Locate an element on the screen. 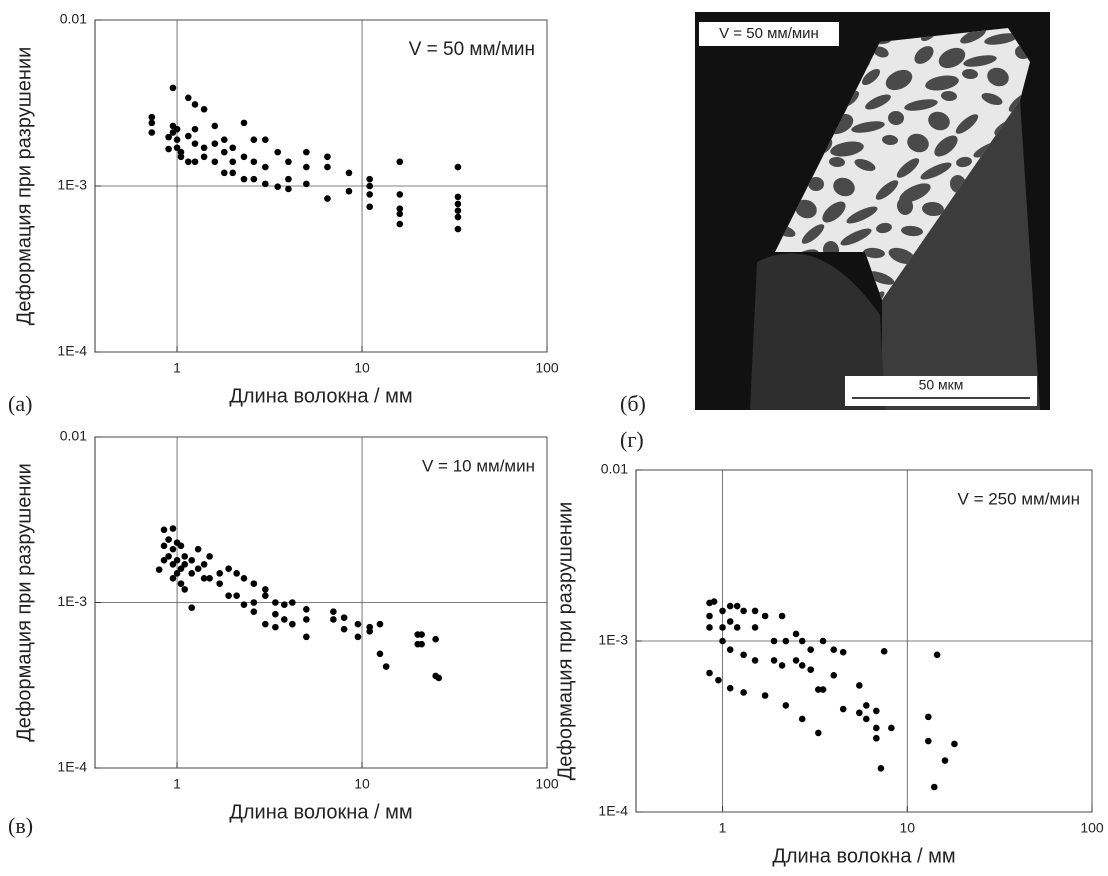 The height and width of the screenshot is (876, 1108). x-axis-label: Длина волокна / мм is located at coordinates (320, 812).